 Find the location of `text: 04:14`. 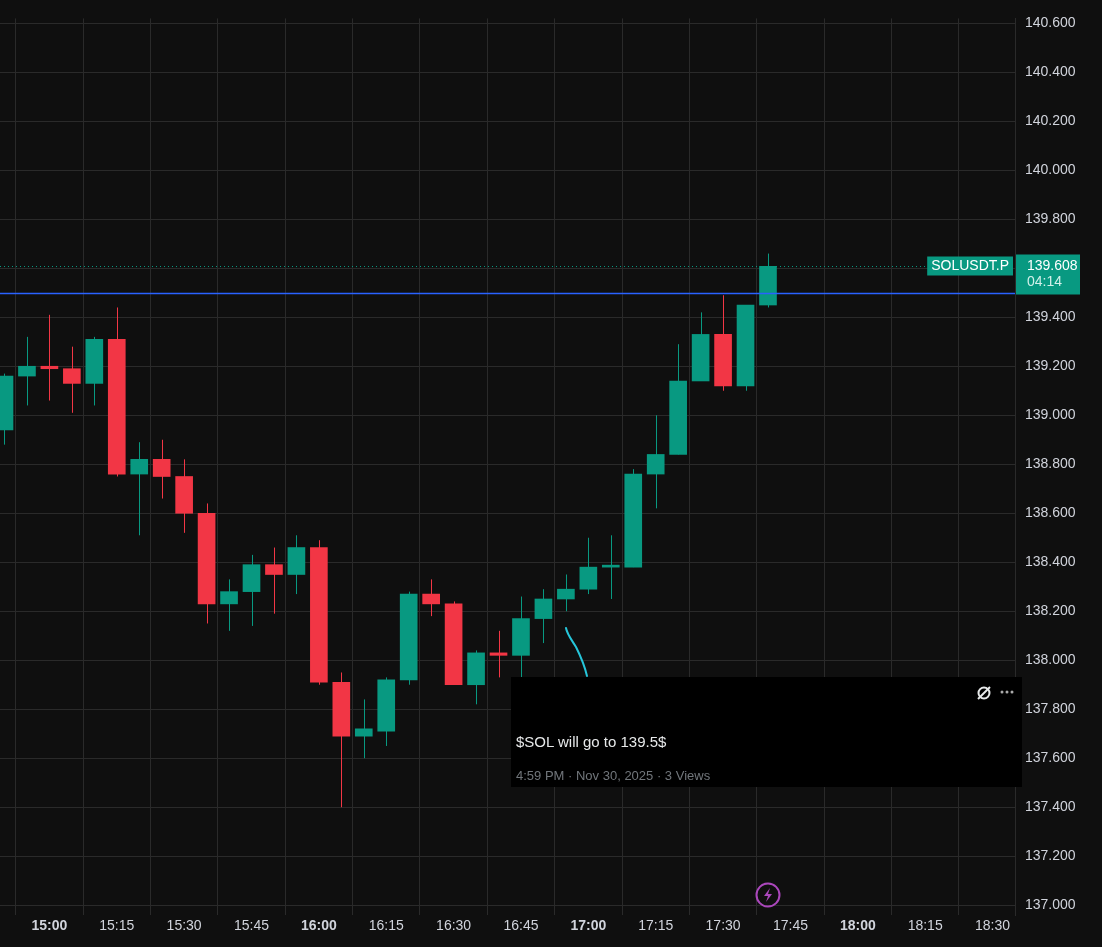

text: 04:14 is located at coordinates (1045, 281).